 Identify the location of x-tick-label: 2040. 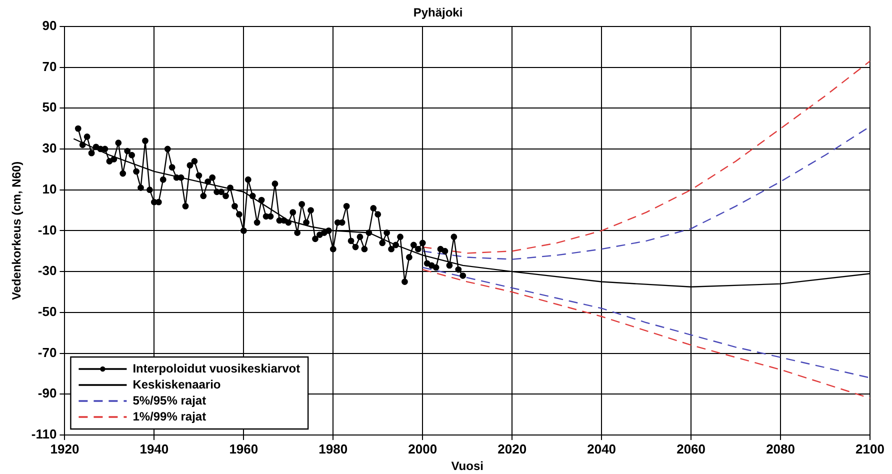
(601, 448).